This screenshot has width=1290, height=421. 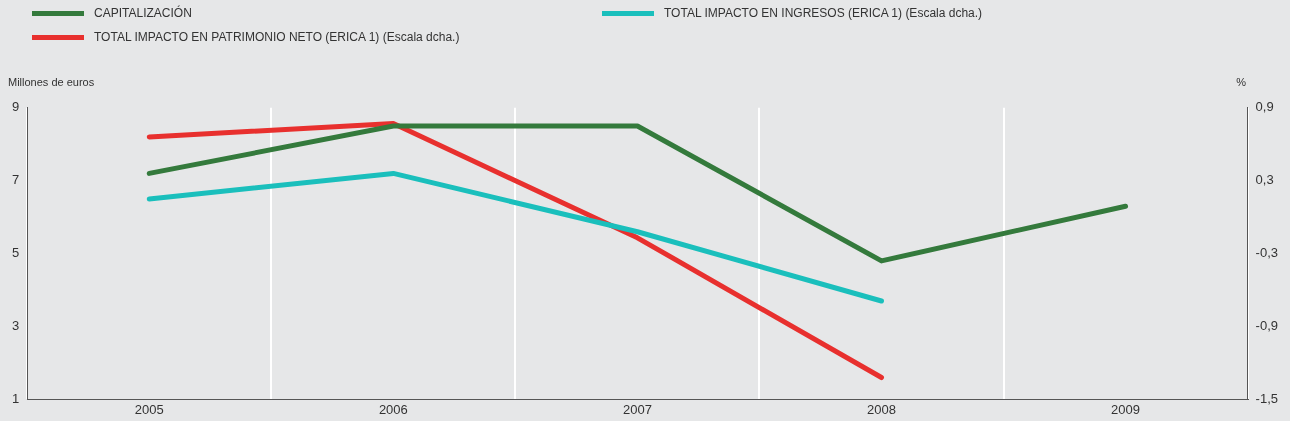 I want to click on x-tick-label: 2006, so click(x=393, y=409).